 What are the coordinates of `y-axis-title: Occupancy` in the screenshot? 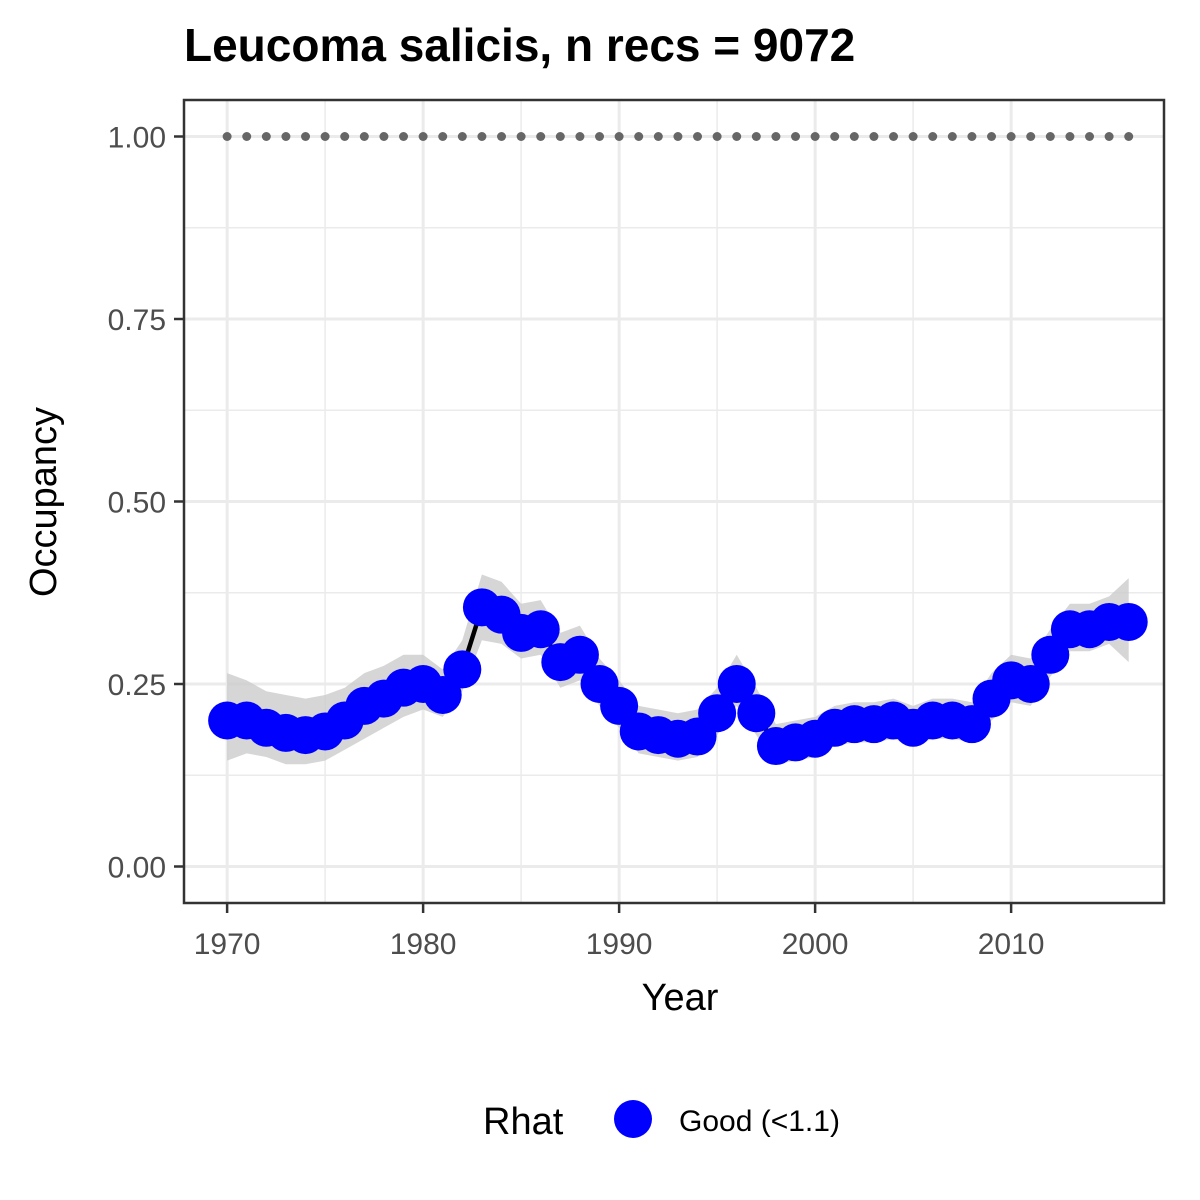 It's located at (44, 502).